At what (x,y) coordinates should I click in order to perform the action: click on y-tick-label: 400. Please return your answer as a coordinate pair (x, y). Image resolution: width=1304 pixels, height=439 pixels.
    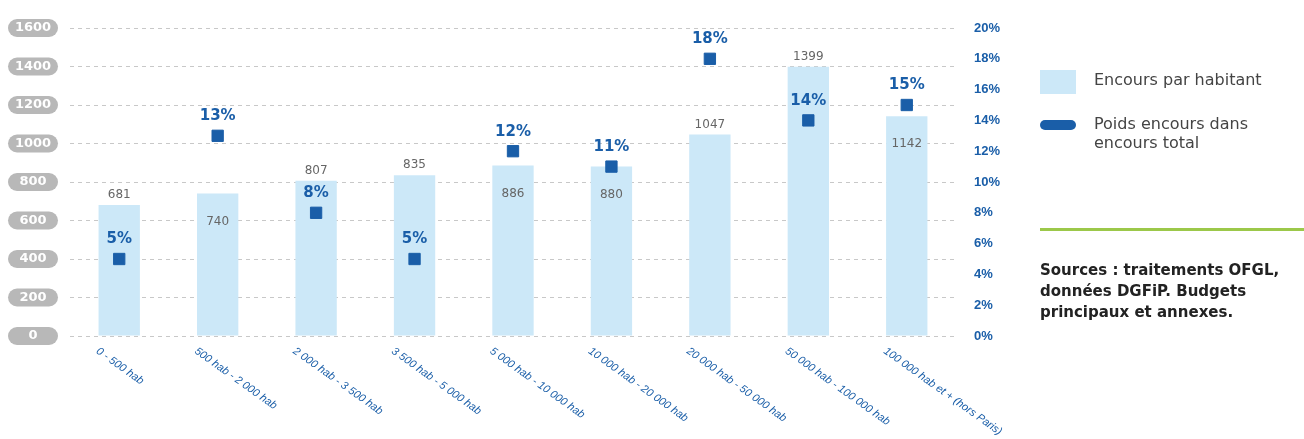
    Looking at the image, I should click on (33, 258).